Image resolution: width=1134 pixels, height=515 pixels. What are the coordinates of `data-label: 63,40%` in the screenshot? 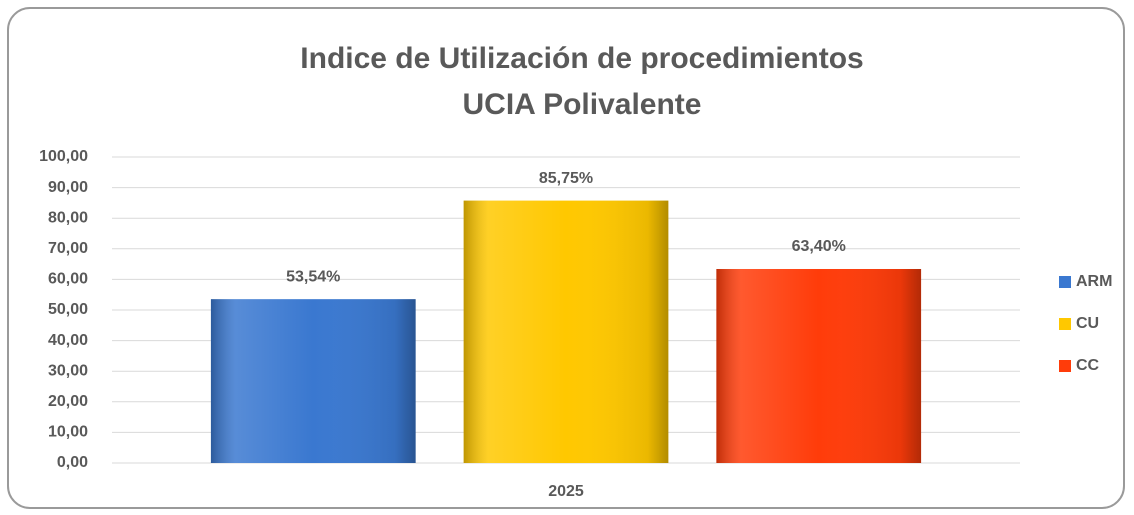 It's located at (819, 246).